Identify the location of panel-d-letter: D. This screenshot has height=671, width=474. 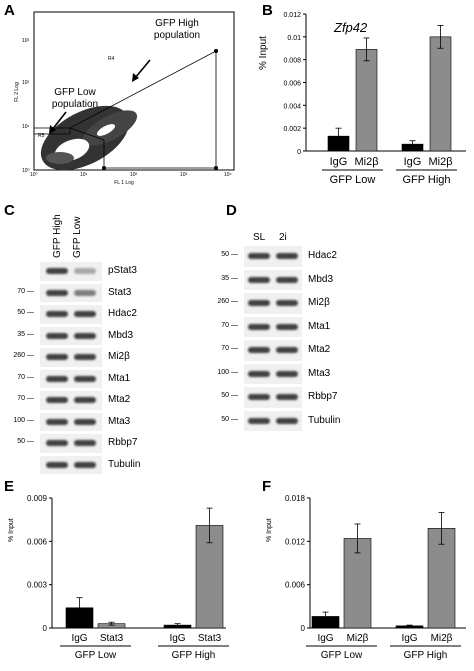
(231, 210).